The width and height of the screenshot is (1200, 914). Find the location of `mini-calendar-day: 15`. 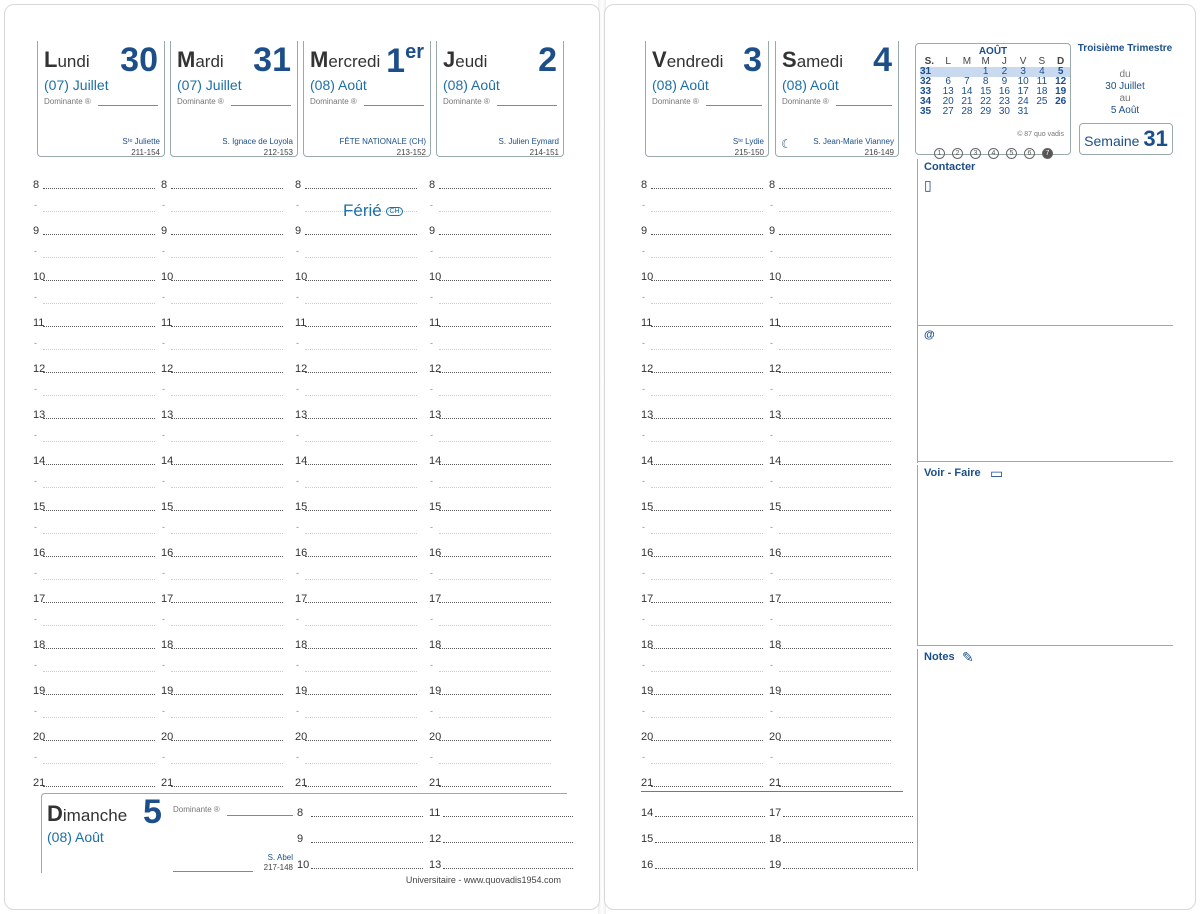

mini-calendar-day: 15 is located at coordinates (986, 91).